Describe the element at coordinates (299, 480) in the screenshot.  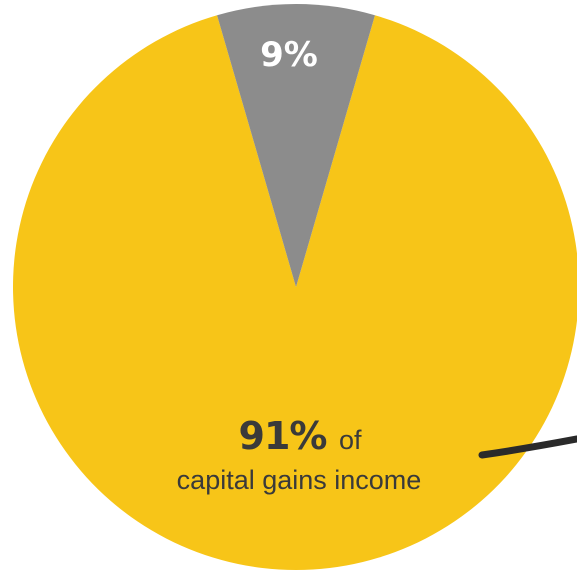
I see `major-caption-label: capital gains income` at that location.